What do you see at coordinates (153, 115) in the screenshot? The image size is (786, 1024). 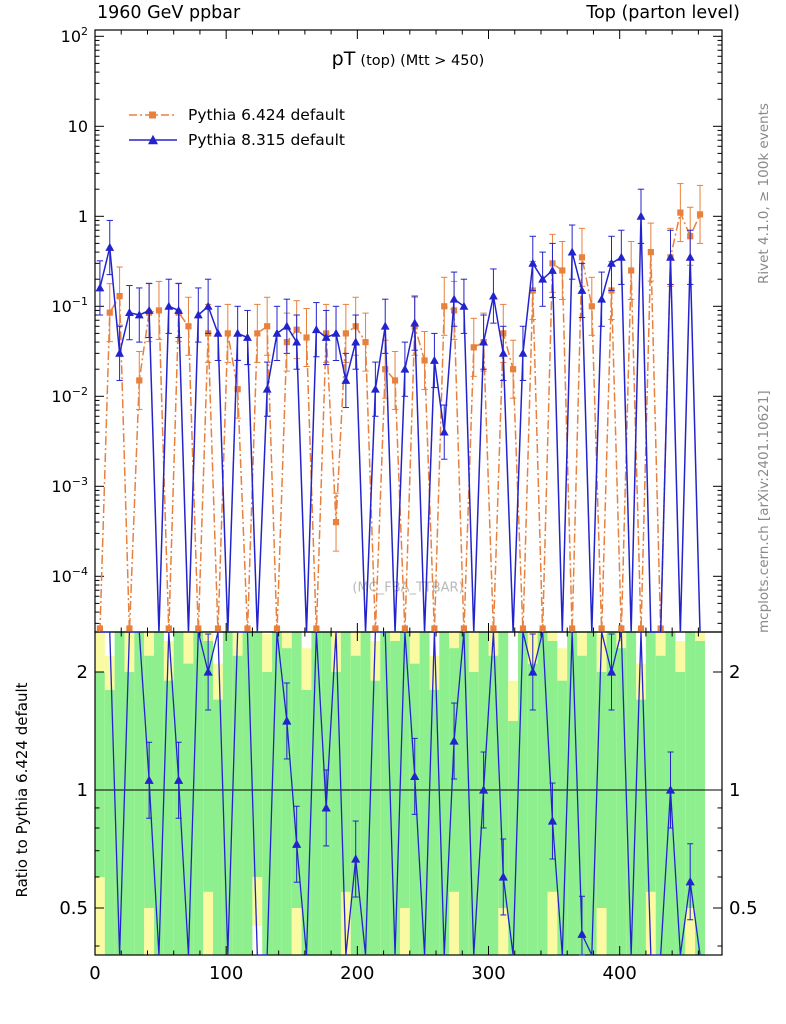 I see `legend-swatch-pythia6-icon` at bounding box center [153, 115].